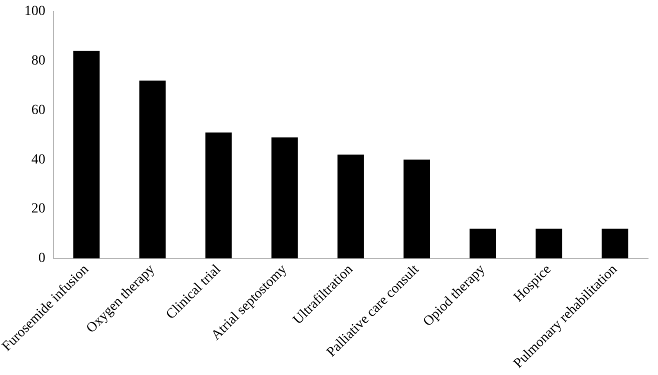  Describe the element at coordinates (35, 12) in the screenshot. I see `y-tick-label: 100` at that location.